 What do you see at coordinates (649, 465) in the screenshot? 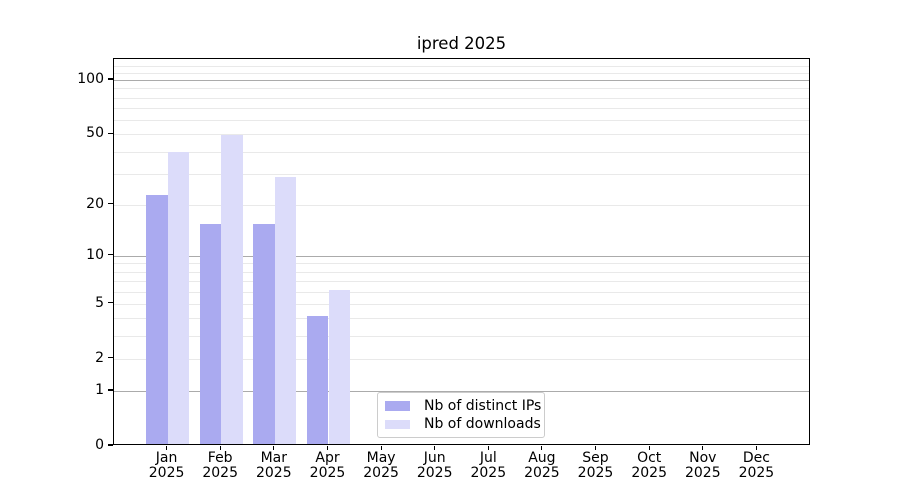
I see `x-tick-label: Oct 2025` at bounding box center [649, 465].